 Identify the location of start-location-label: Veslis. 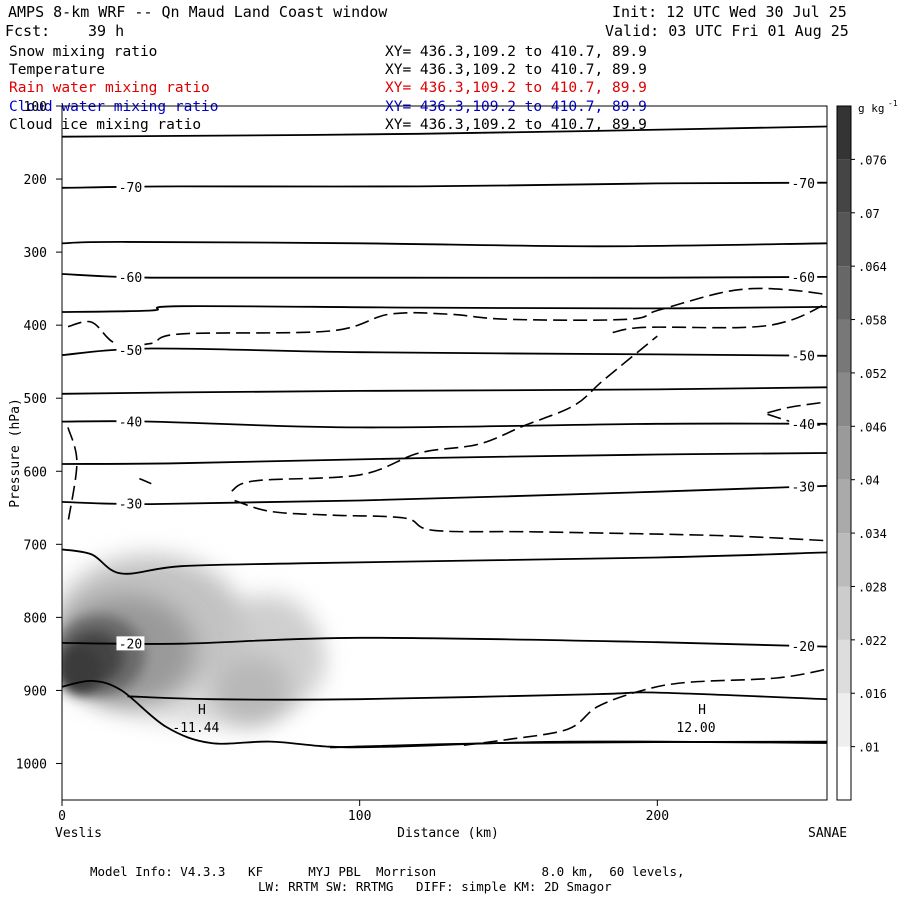
(78, 833).